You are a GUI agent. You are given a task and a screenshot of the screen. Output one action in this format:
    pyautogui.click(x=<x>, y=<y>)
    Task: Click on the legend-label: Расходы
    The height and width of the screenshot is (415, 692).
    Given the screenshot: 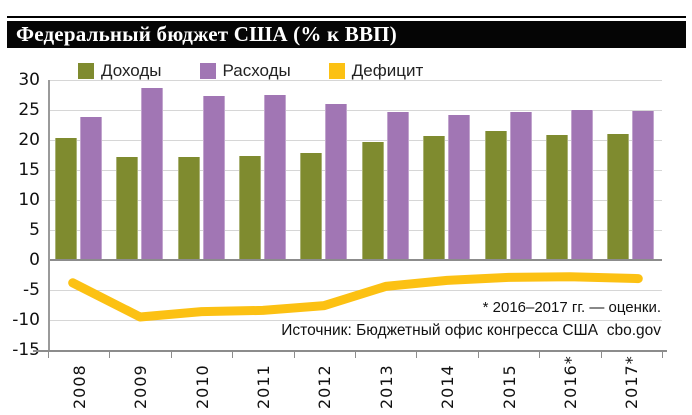 What is the action you would take?
    pyautogui.click(x=256, y=70)
    